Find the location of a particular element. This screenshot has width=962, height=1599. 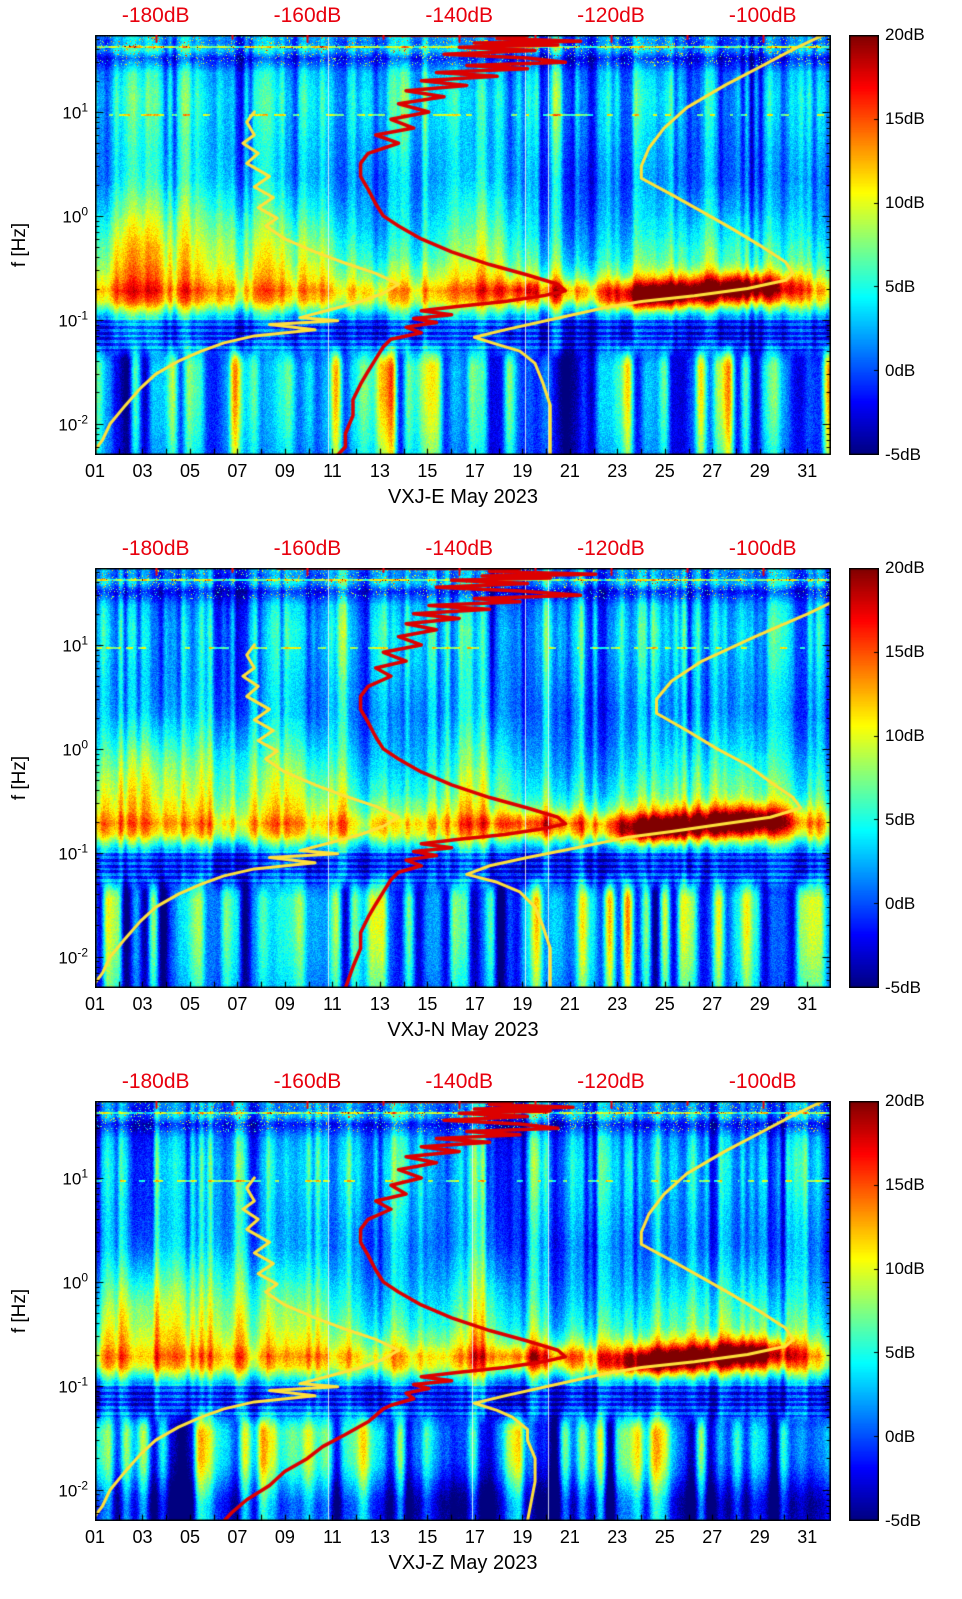

top-axis-db-label: -180dB is located at coordinates (155, 548).